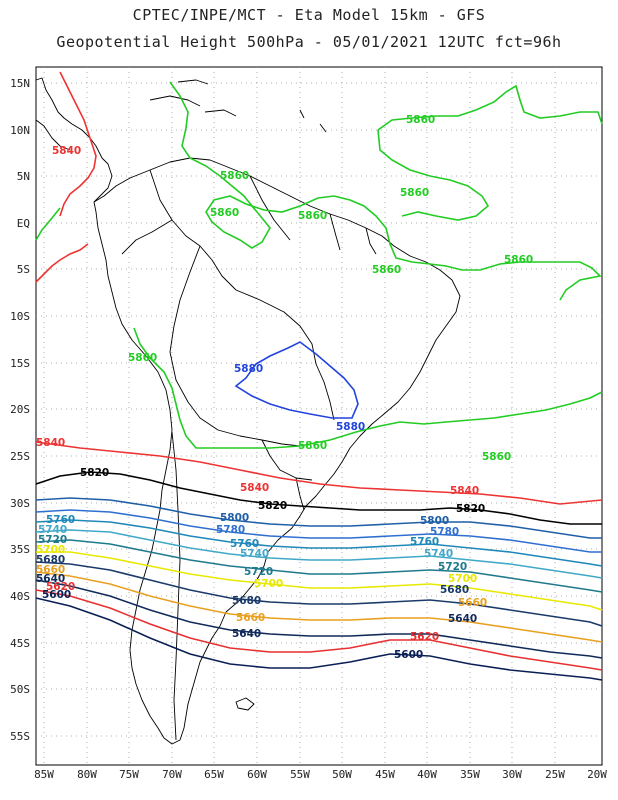 This screenshot has height=800, width=618. I want to click on x-tick-label: 85W, so click(44, 774).